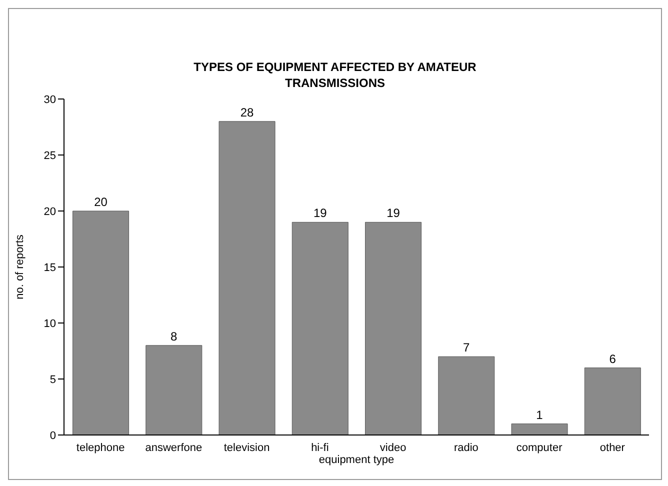 Image resolution: width=668 pixels, height=486 pixels. I want to click on data-label: 20, so click(101, 202).